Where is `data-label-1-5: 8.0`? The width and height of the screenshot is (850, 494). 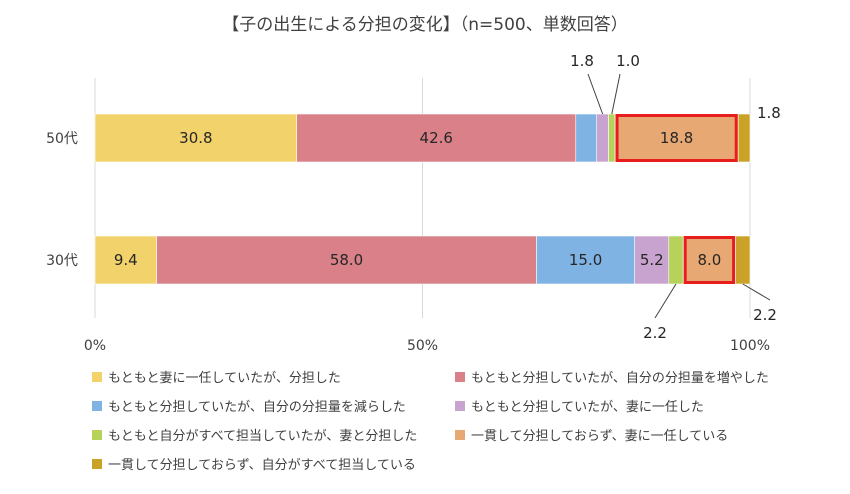
data-label-1-5: 8.0 is located at coordinates (709, 260).